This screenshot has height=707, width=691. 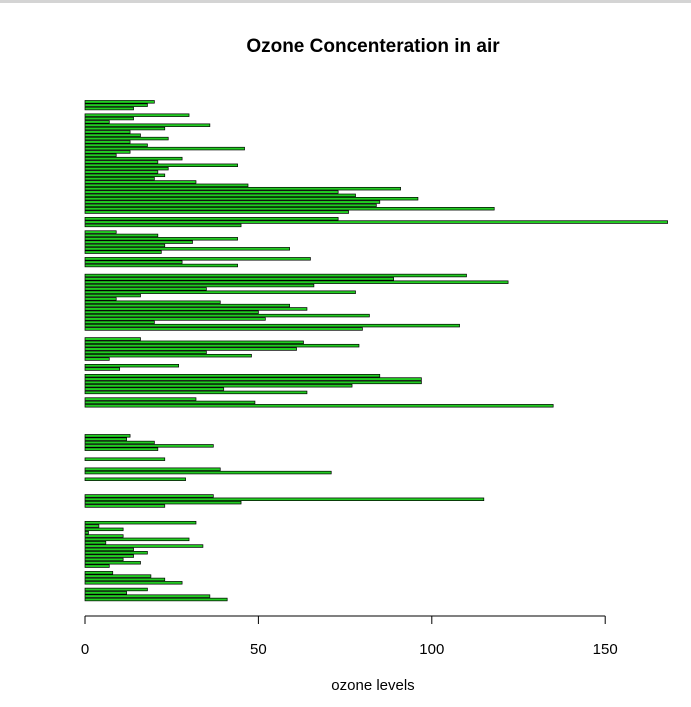 What do you see at coordinates (372, 685) in the screenshot?
I see `x-axis-label: ozone levels` at bounding box center [372, 685].